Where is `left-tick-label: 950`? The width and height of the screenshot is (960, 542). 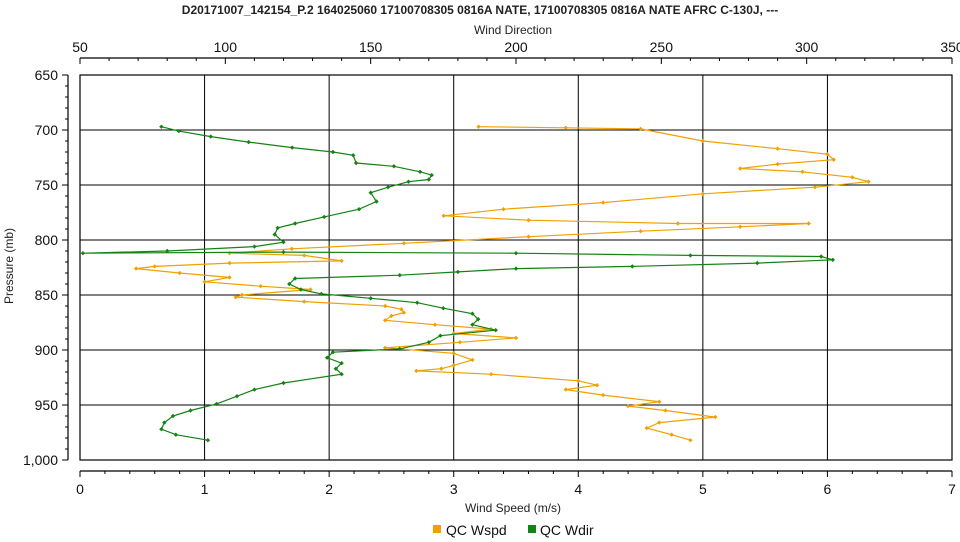 left-tick-label: 950 is located at coordinates (47, 405).